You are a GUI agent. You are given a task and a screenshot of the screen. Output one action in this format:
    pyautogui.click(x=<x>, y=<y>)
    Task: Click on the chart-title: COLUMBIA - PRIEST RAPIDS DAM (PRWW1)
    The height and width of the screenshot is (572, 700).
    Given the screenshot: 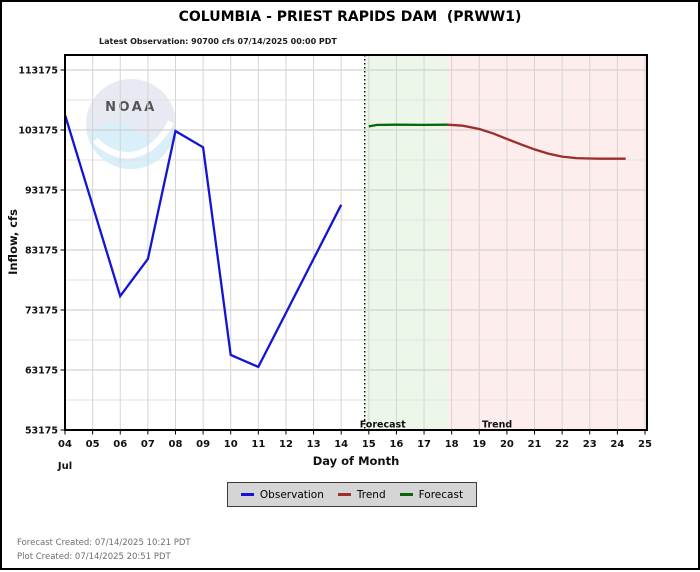 What is the action you would take?
    pyautogui.click(x=350, y=17)
    